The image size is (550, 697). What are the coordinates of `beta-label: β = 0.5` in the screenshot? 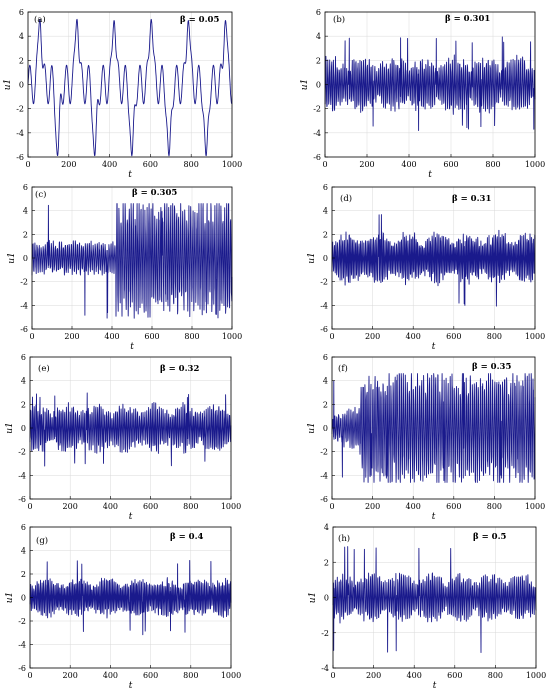 It's located at (490, 537).